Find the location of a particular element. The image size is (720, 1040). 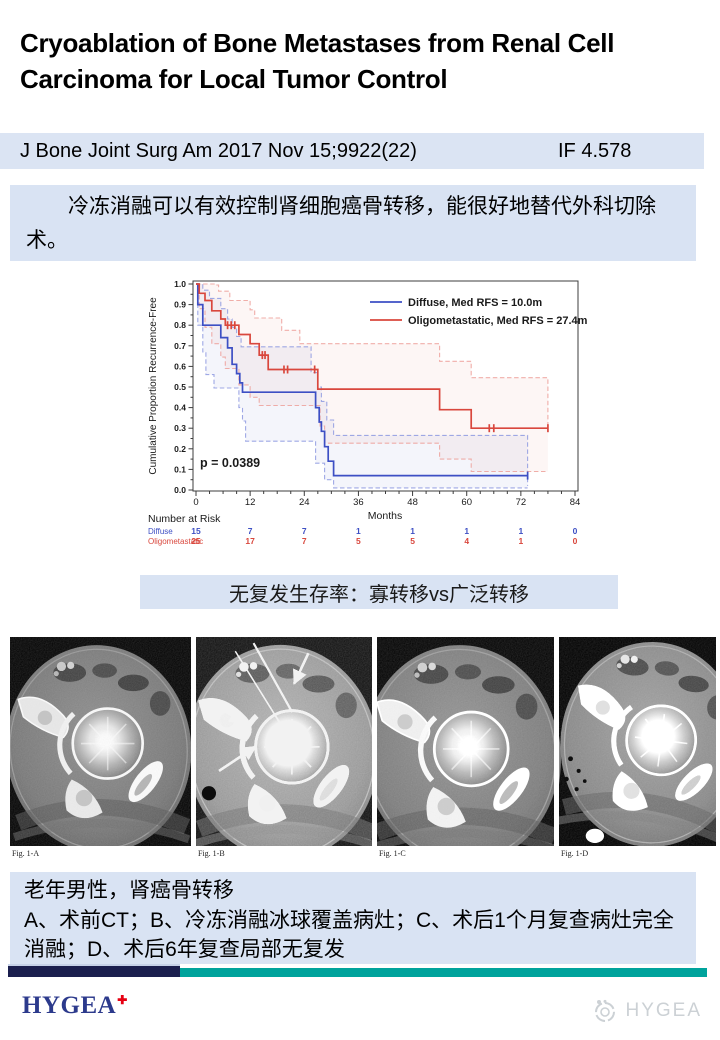

ct-panel-a: Fig. 1-A is located at coordinates (100, 753).